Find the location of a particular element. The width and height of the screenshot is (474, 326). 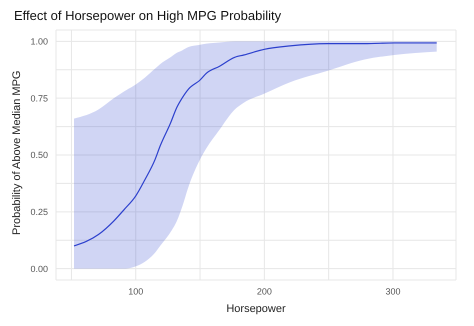

y-tick-label: 0.00 is located at coordinates (39, 269).